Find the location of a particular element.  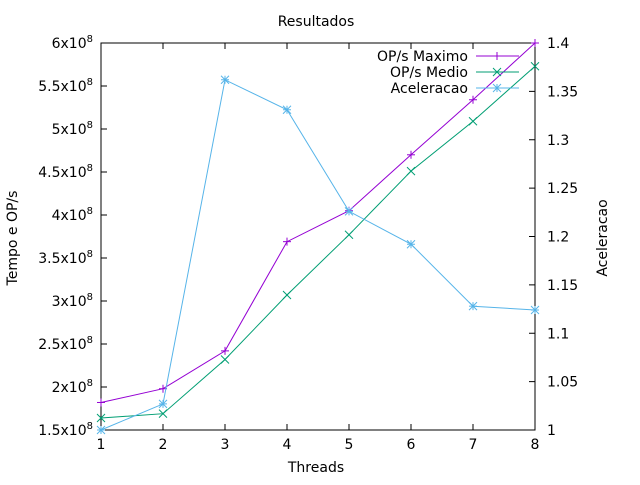

y-axis-label: Tempo e OP/s is located at coordinates (13, 239).